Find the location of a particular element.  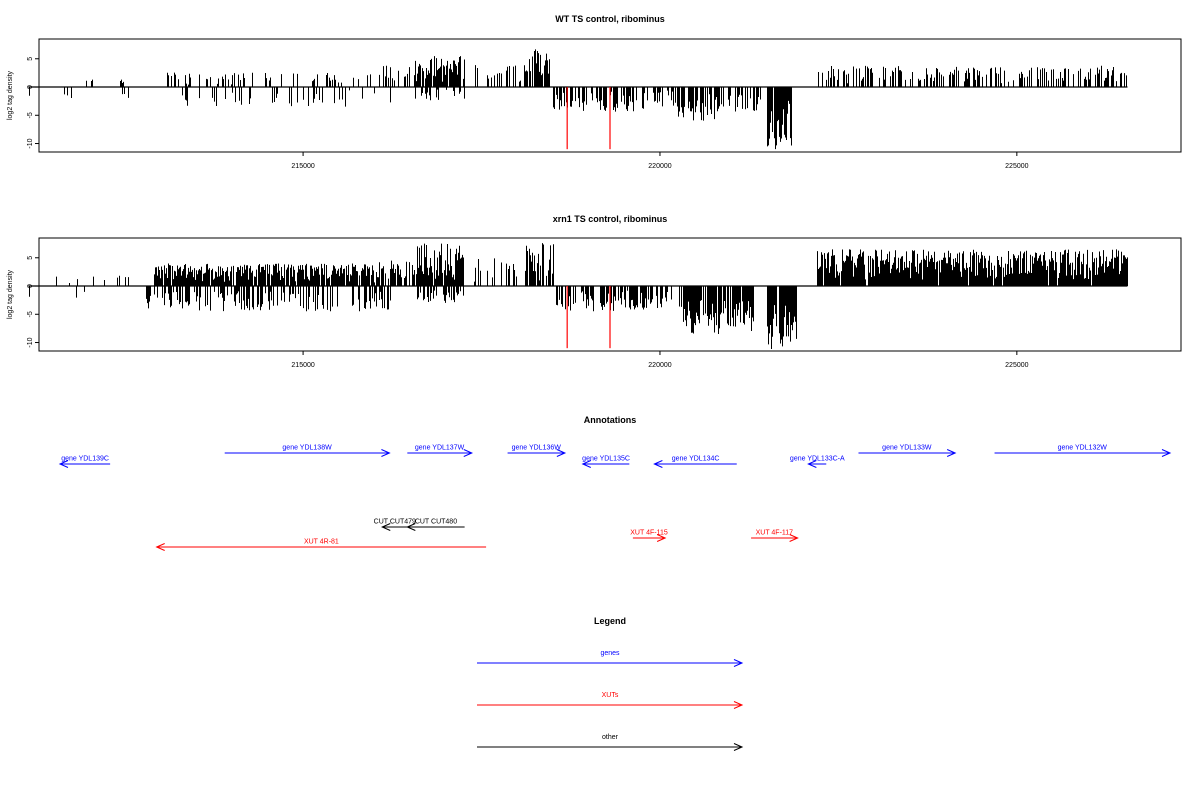

feature-label: gene YDL134C is located at coordinates (696, 459).